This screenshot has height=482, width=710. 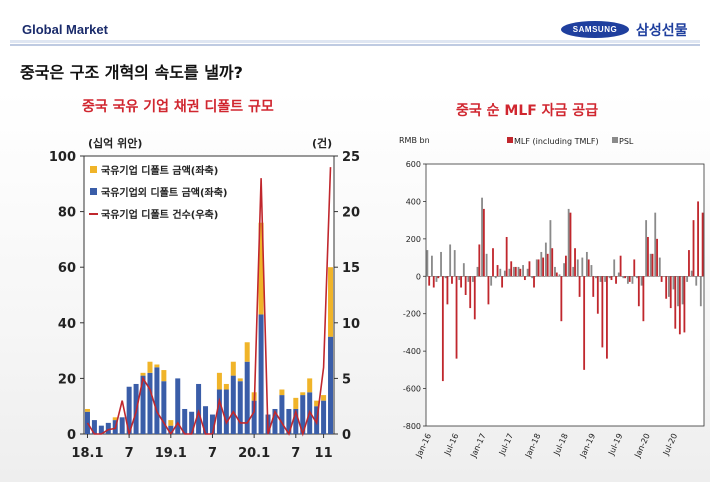 I want to click on right-y-tick-label: 25, so click(x=351, y=157).